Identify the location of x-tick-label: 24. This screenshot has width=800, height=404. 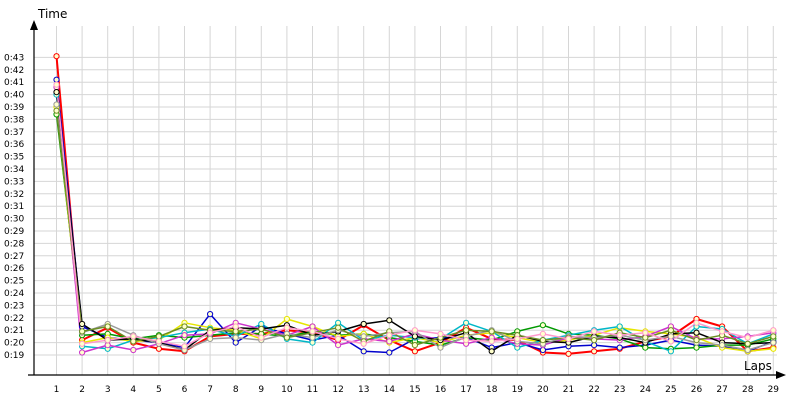
(646, 390).